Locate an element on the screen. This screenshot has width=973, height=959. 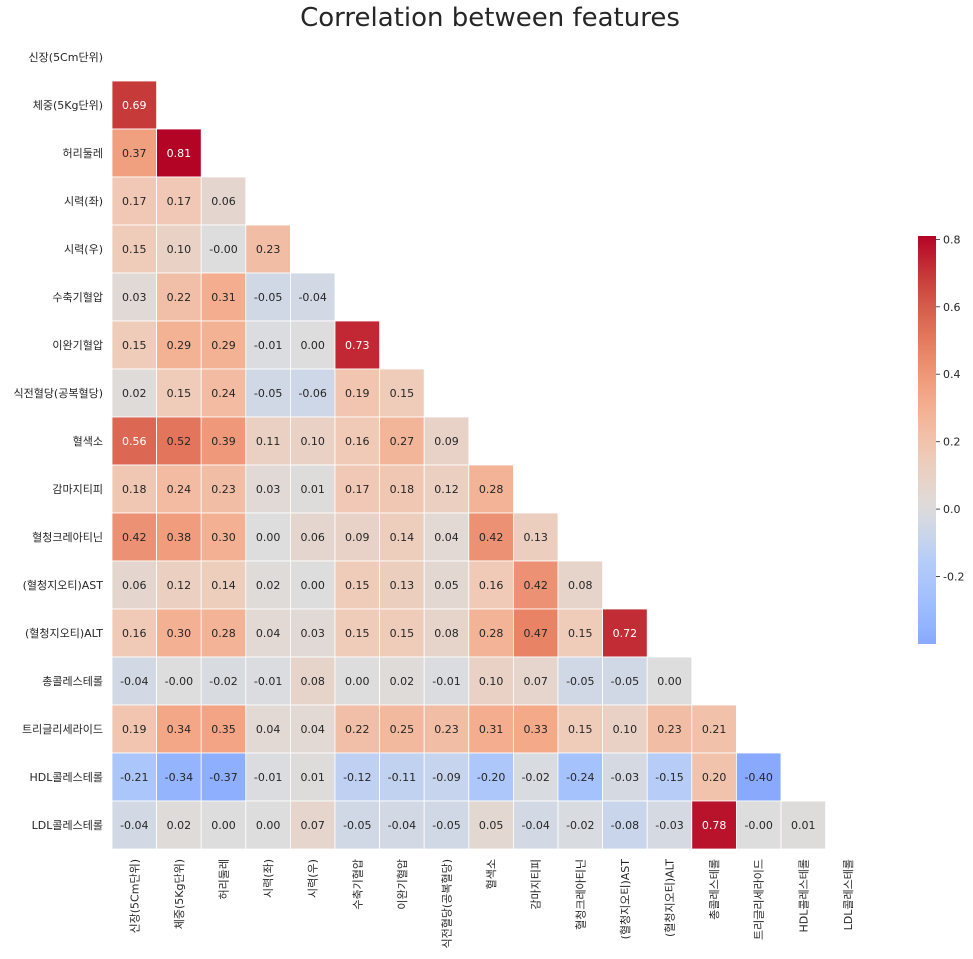
heatmap-cell: 0.02 is located at coordinates (134, 393).